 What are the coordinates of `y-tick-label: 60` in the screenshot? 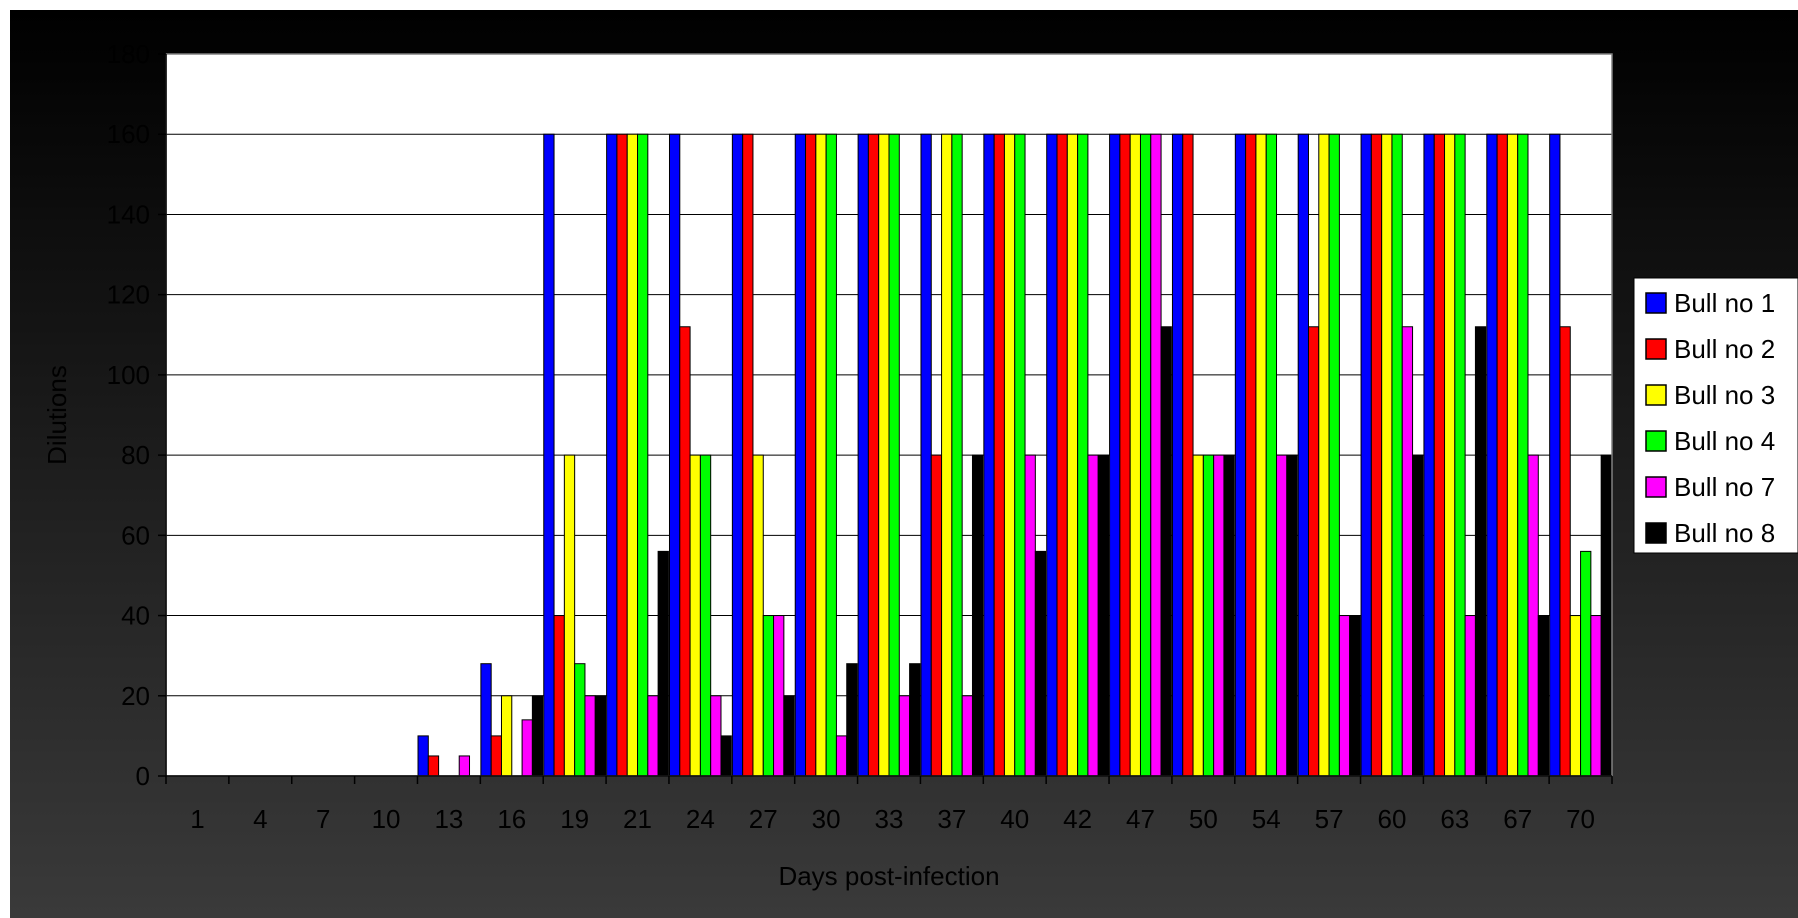 It's located at (135, 535).